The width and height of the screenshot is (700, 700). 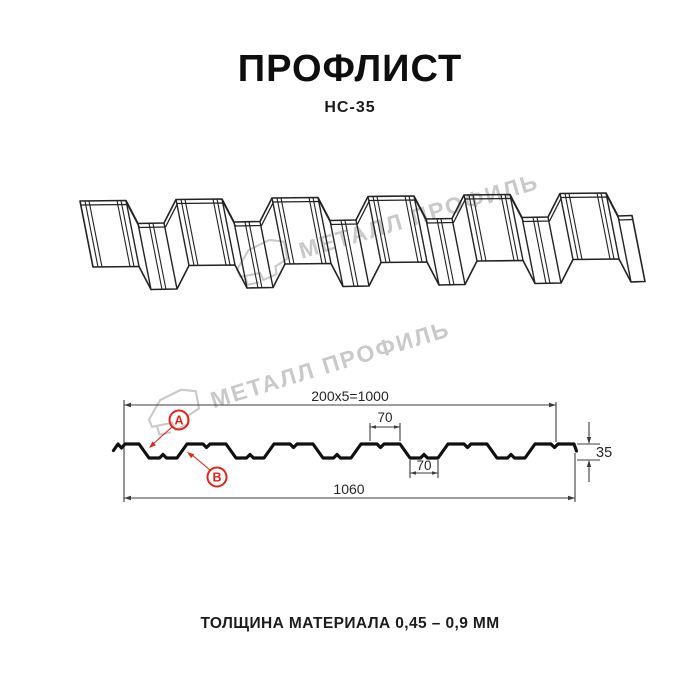 I want to click on callout-b-arrow, so click(x=200, y=462).